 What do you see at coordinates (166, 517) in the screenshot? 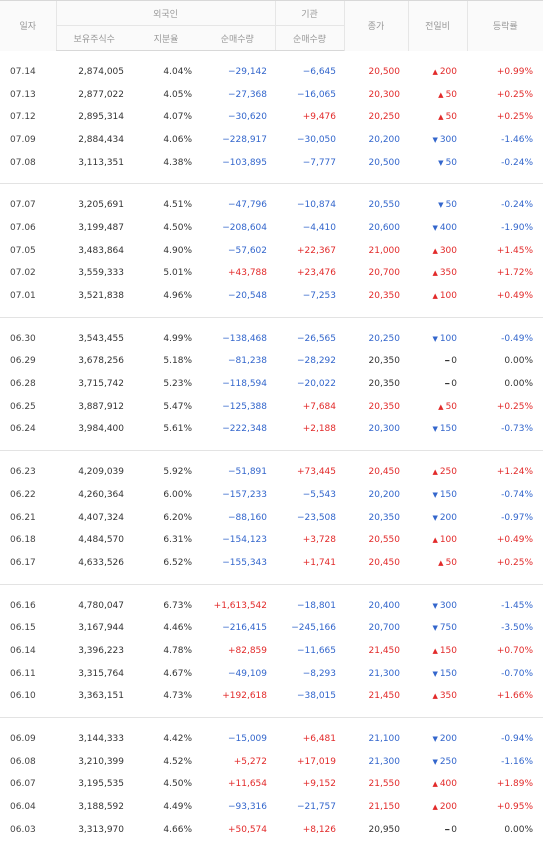
I see `row-share: 6.20%` at bounding box center [166, 517].